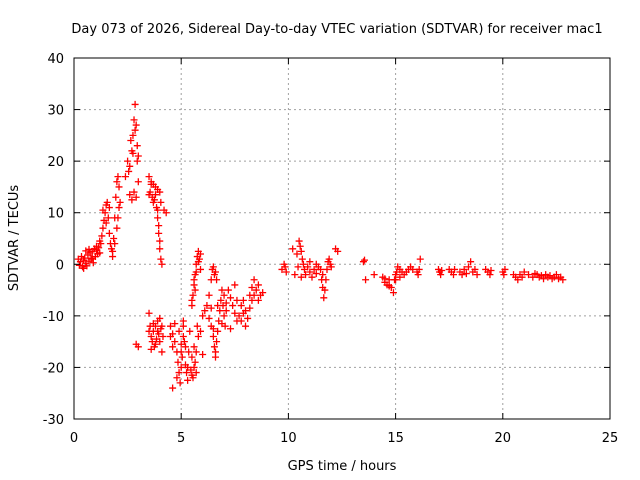 This screenshot has height=480, width=640. Describe the element at coordinates (53, 317) in the screenshot. I see `y-tick-label: -10` at that location.